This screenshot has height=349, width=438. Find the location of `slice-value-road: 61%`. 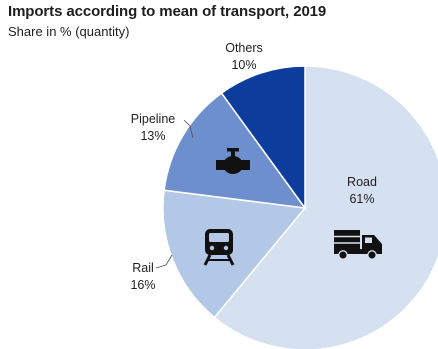

slice-value-road: 61% is located at coordinates (361, 199).